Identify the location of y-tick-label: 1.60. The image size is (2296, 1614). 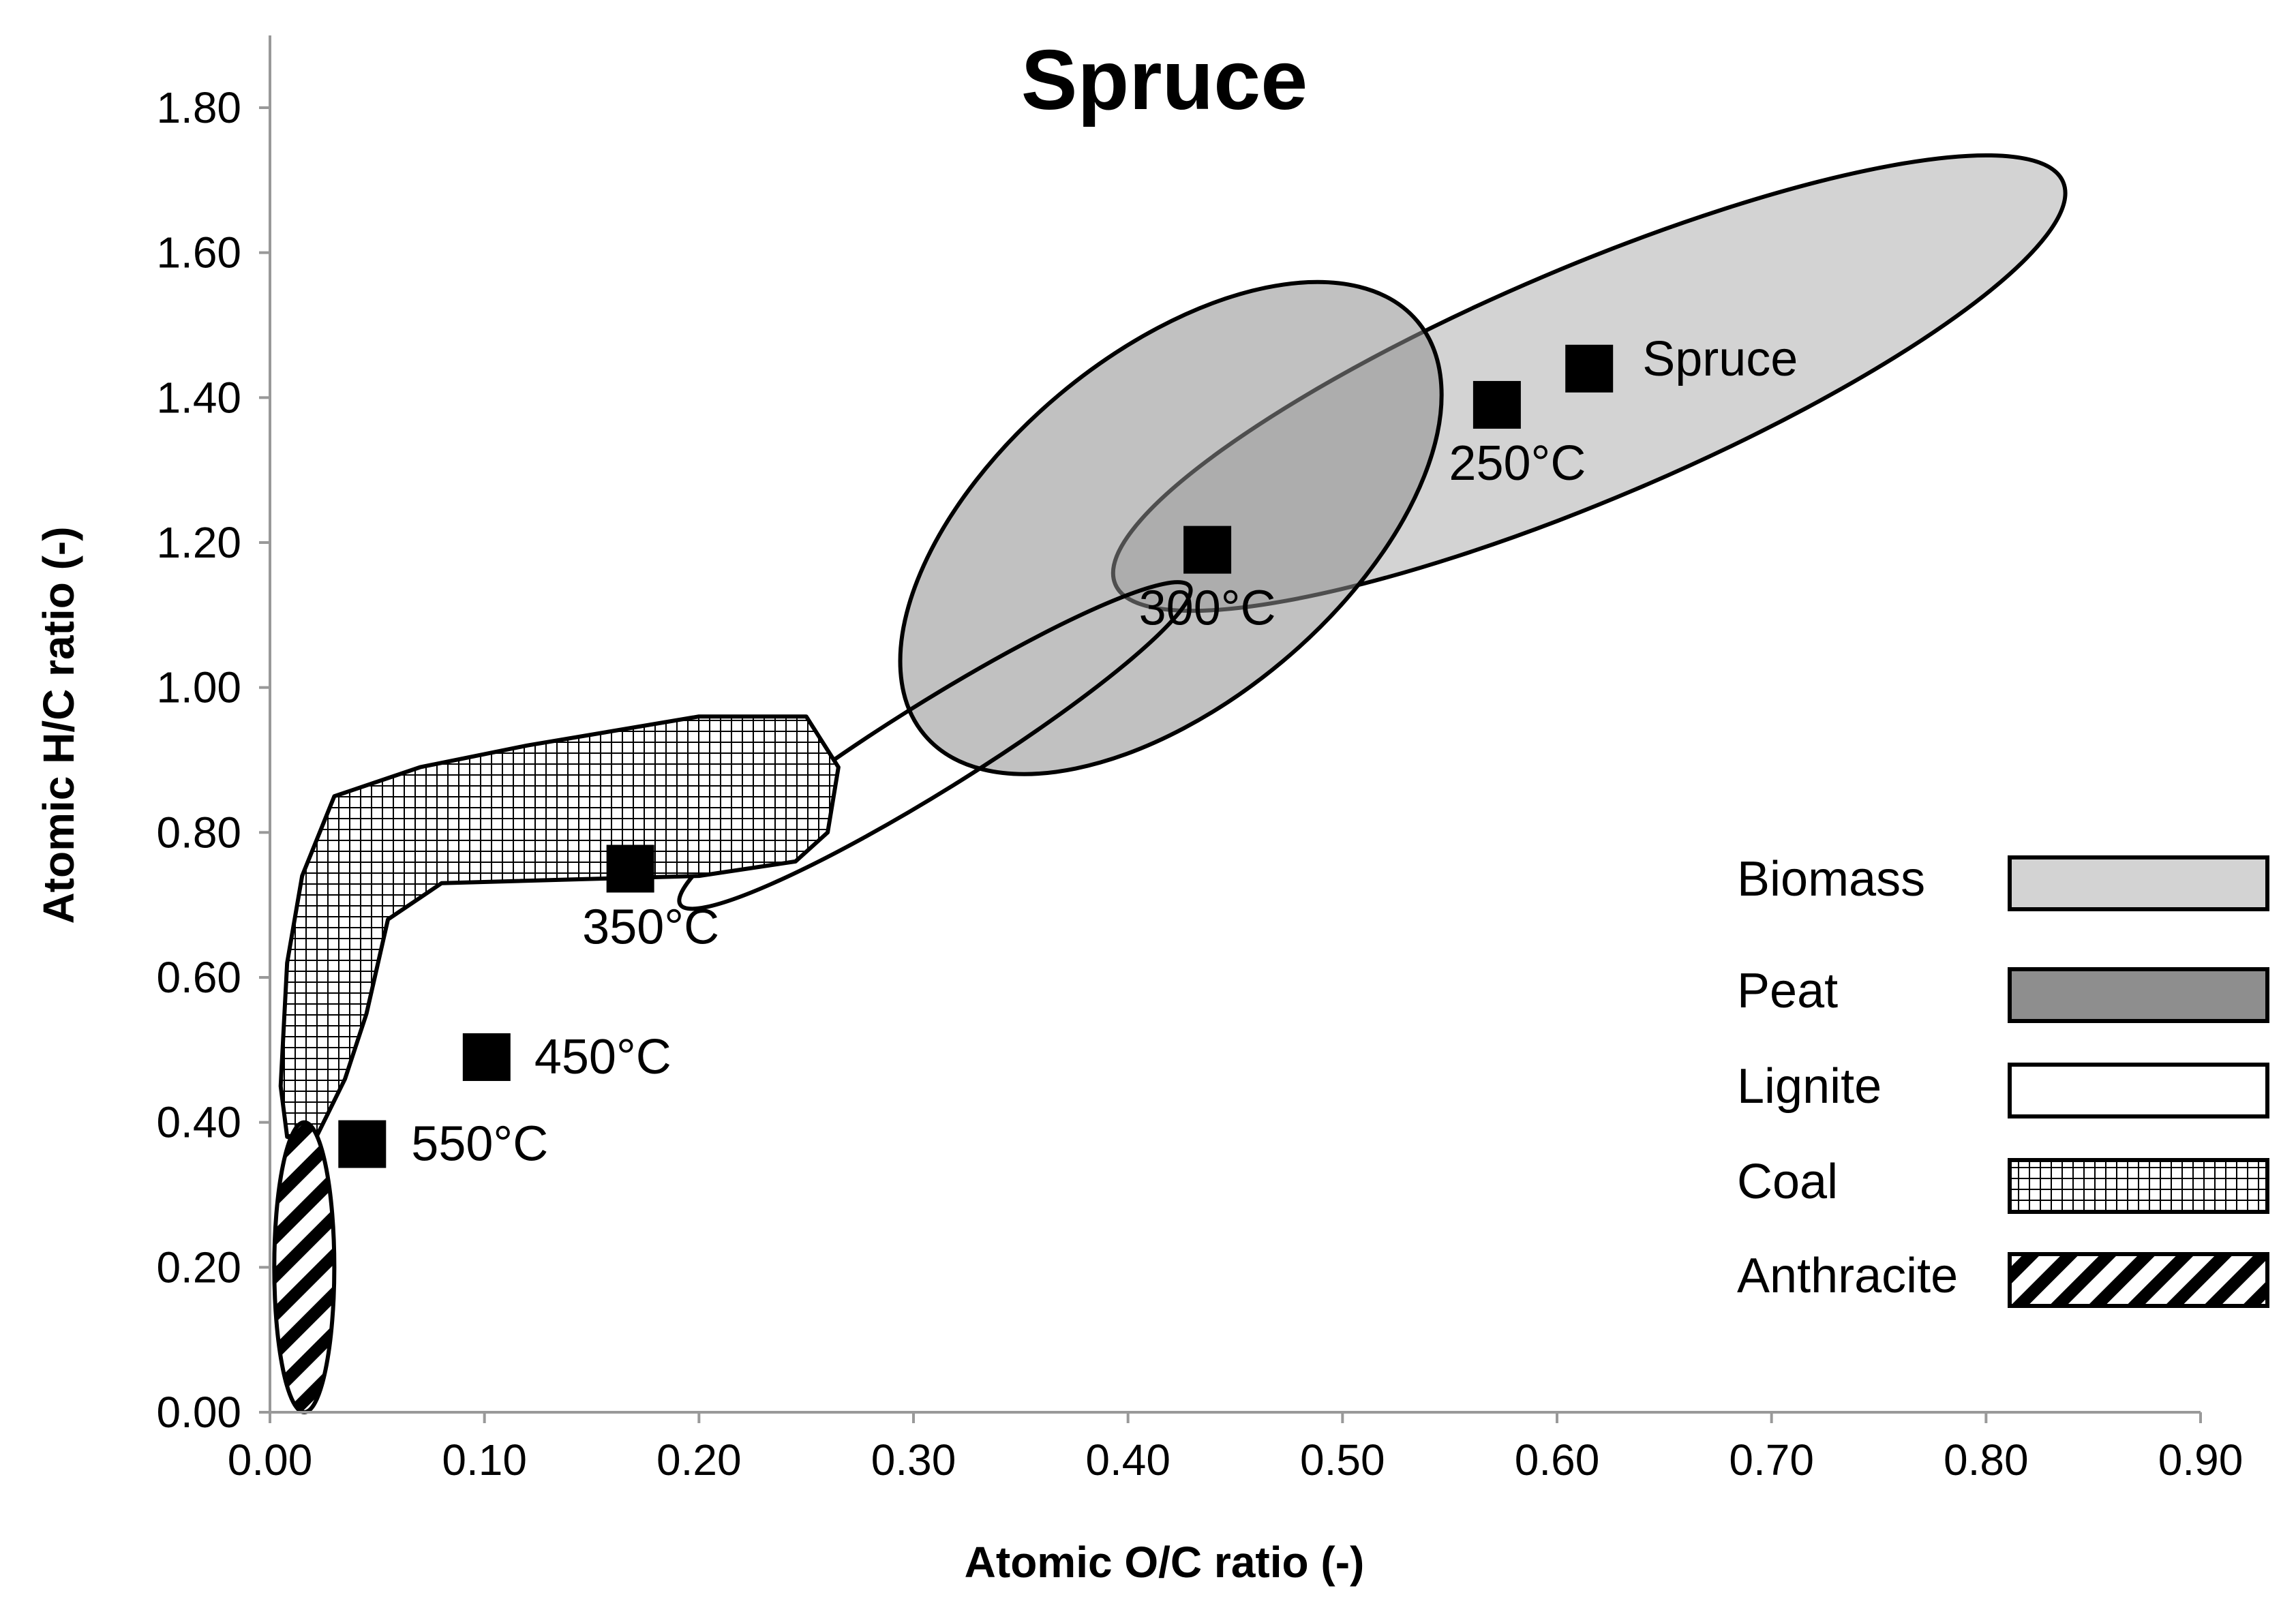
(198, 252).